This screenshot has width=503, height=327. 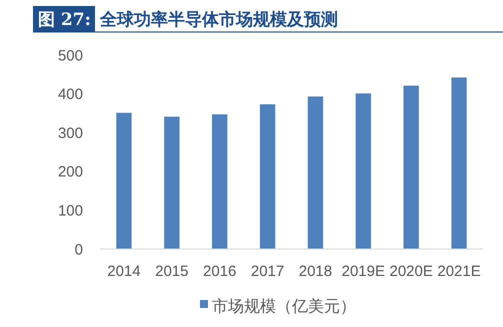 I want to click on y-tick-label: 0, so click(x=78, y=249).